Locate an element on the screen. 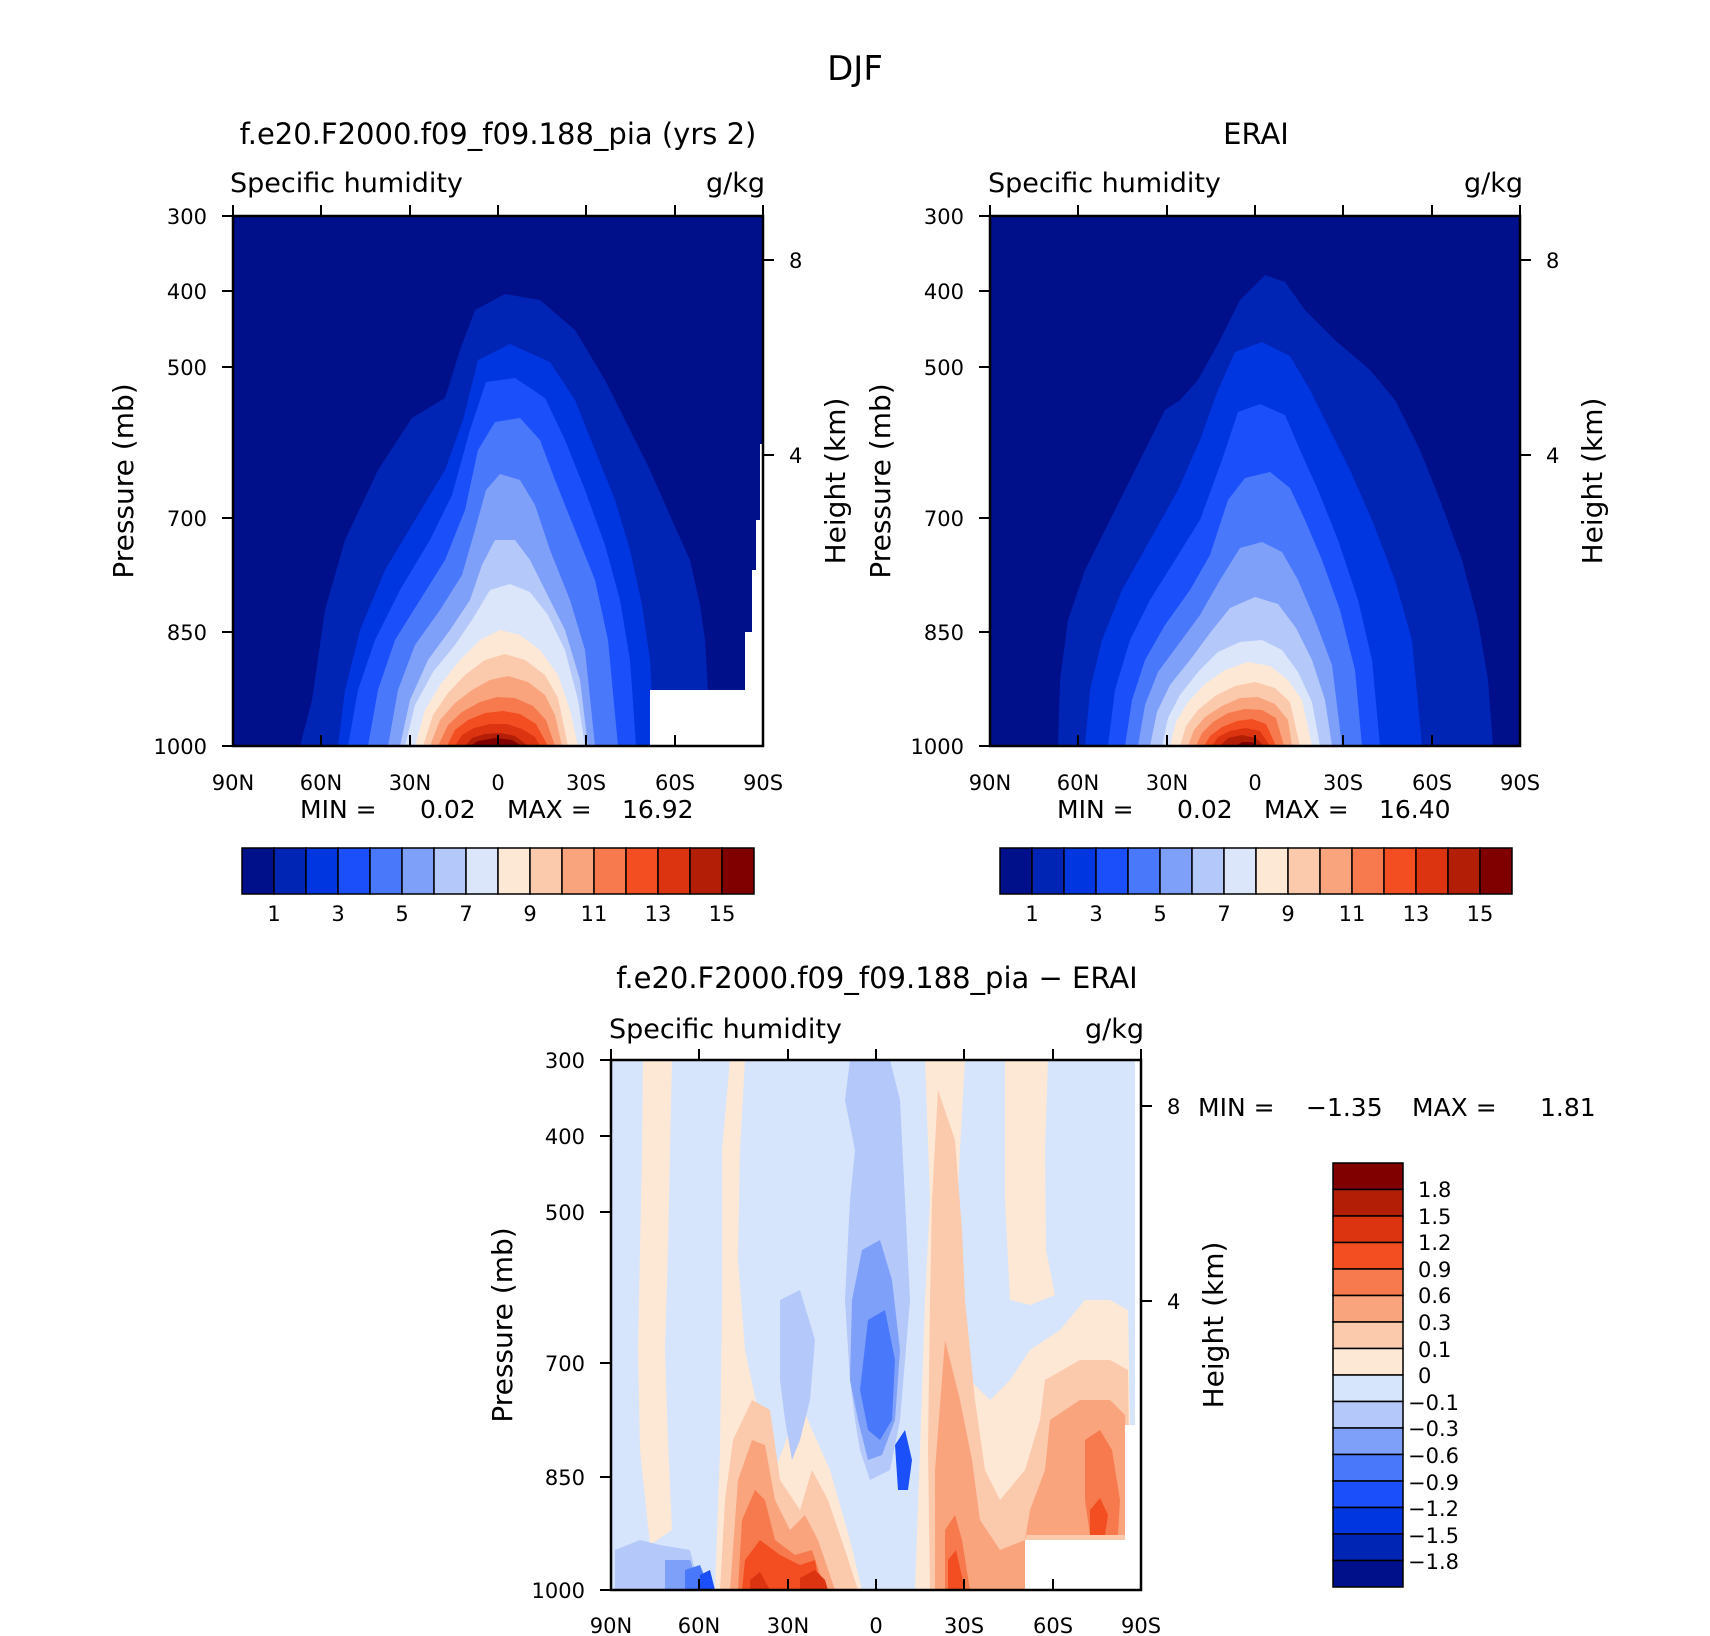  x-tick-label: 90S is located at coordinates (763, 783).